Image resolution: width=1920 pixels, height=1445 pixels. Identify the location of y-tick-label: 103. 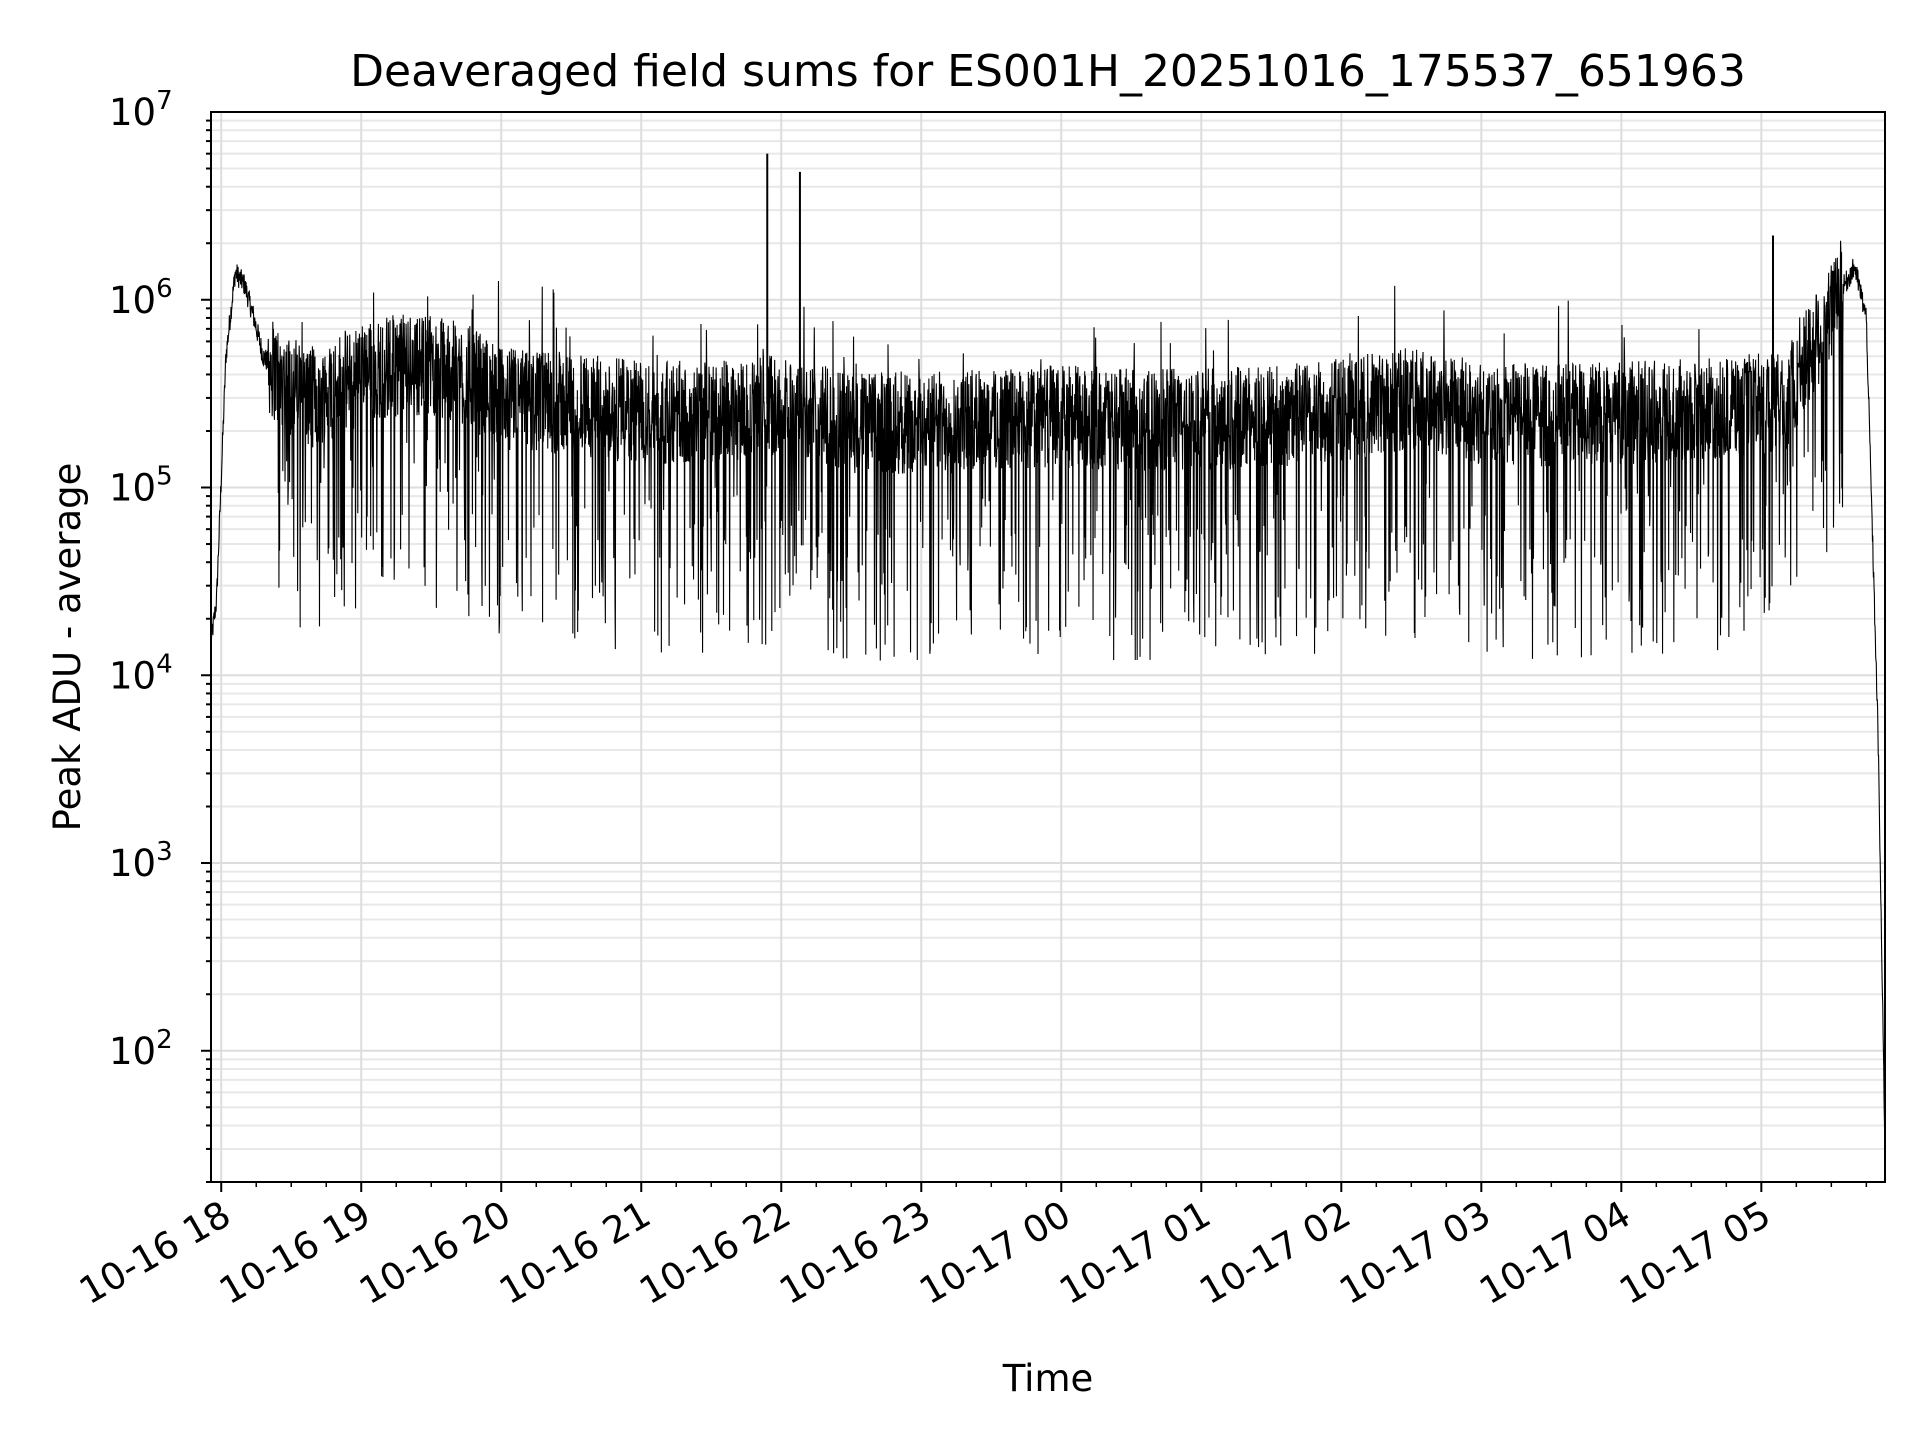
(141, 861).